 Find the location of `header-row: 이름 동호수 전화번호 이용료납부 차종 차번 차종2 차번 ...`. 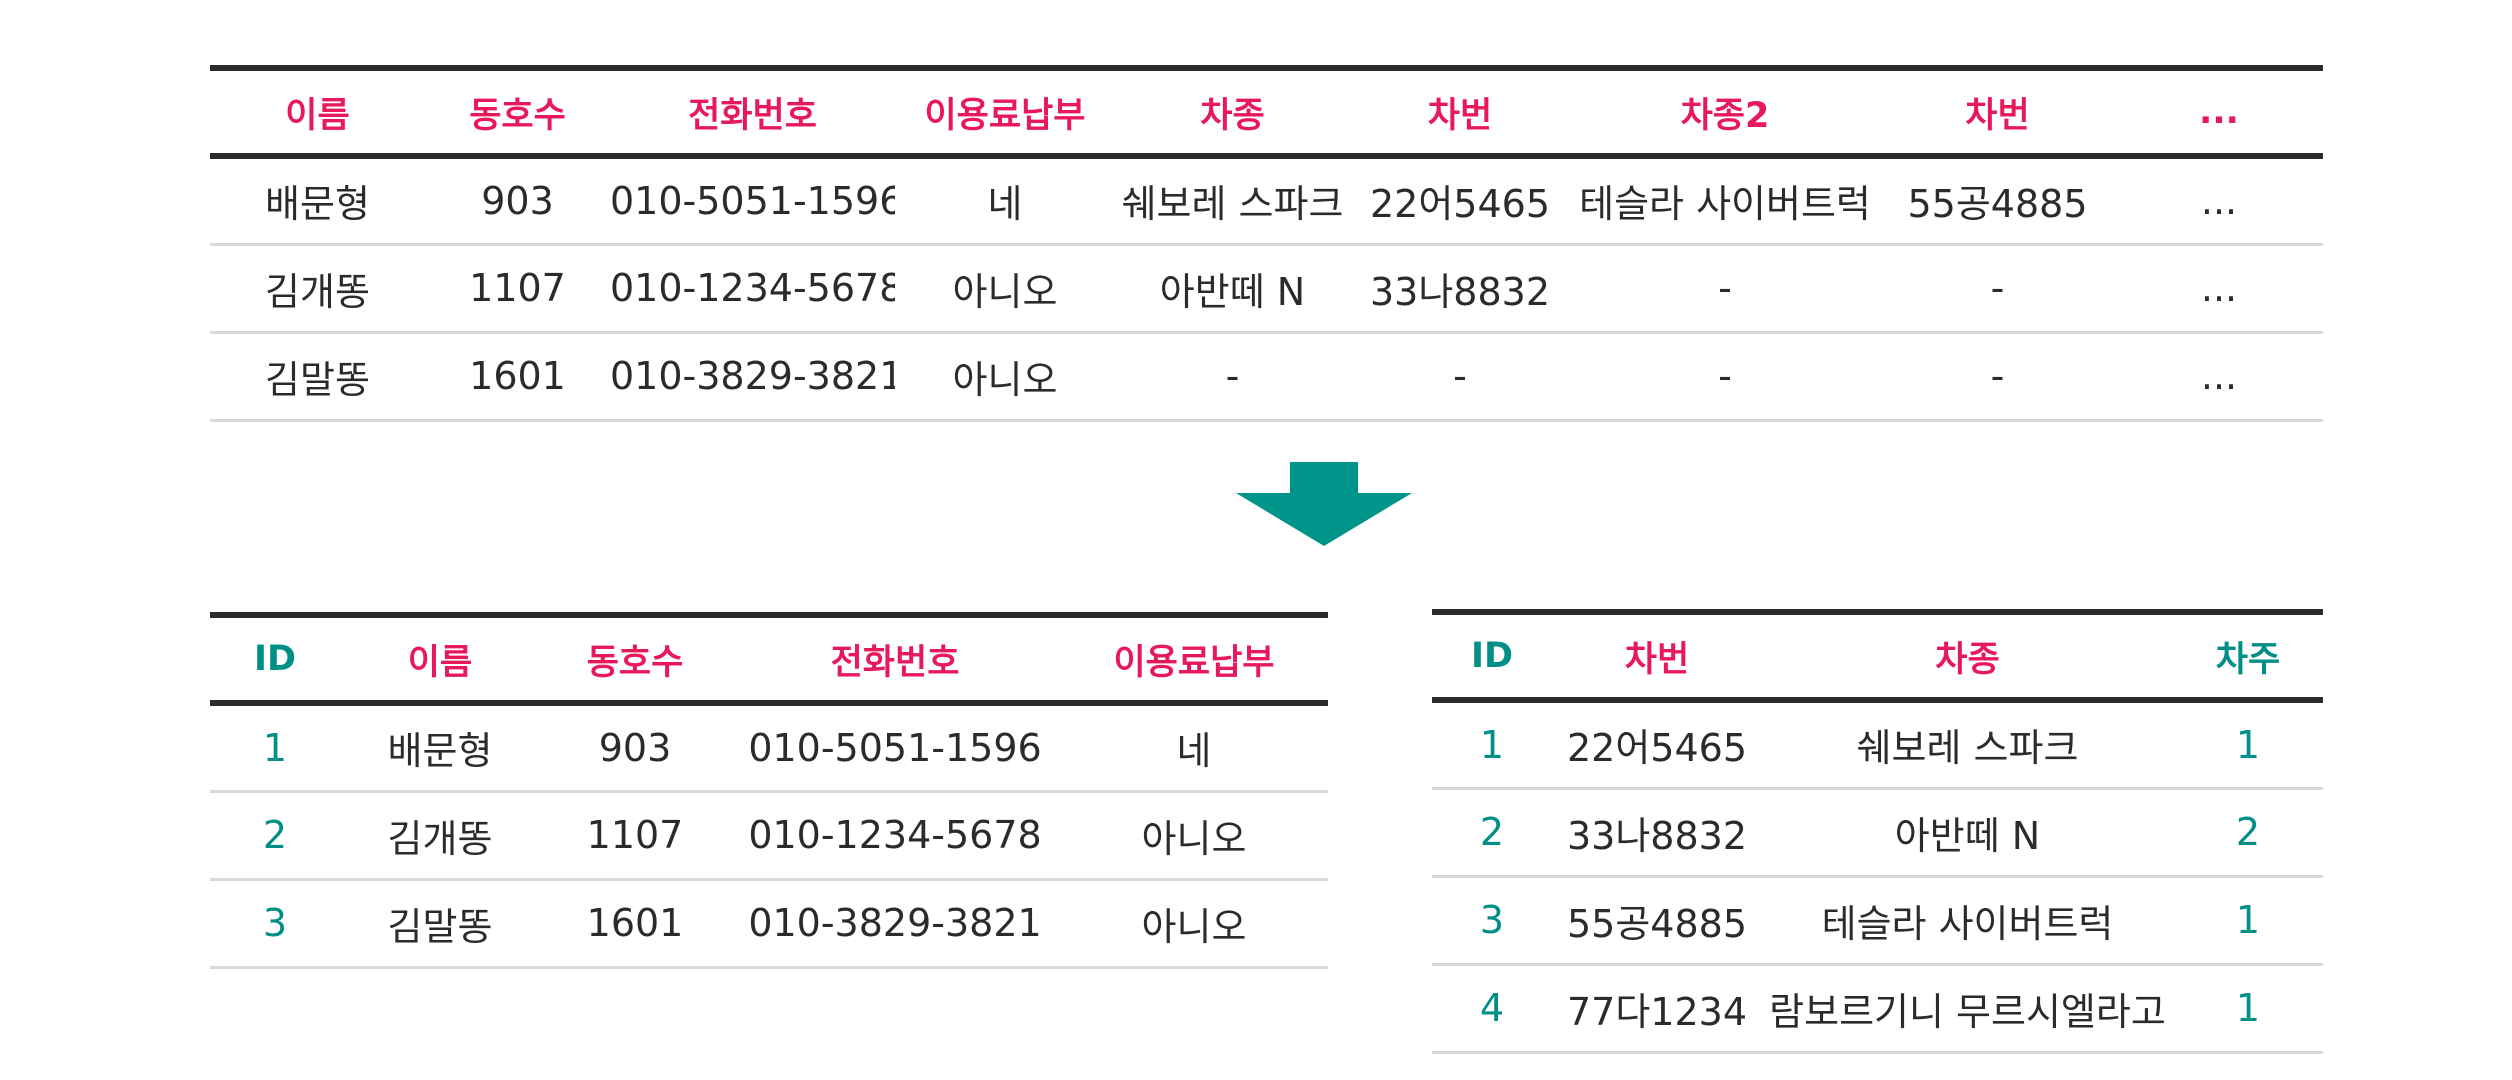

header-row: 이름 동호수 전화번호 이용료납부 차종 차번 차종2 차번 ... is located at coordinates (1266, 112).